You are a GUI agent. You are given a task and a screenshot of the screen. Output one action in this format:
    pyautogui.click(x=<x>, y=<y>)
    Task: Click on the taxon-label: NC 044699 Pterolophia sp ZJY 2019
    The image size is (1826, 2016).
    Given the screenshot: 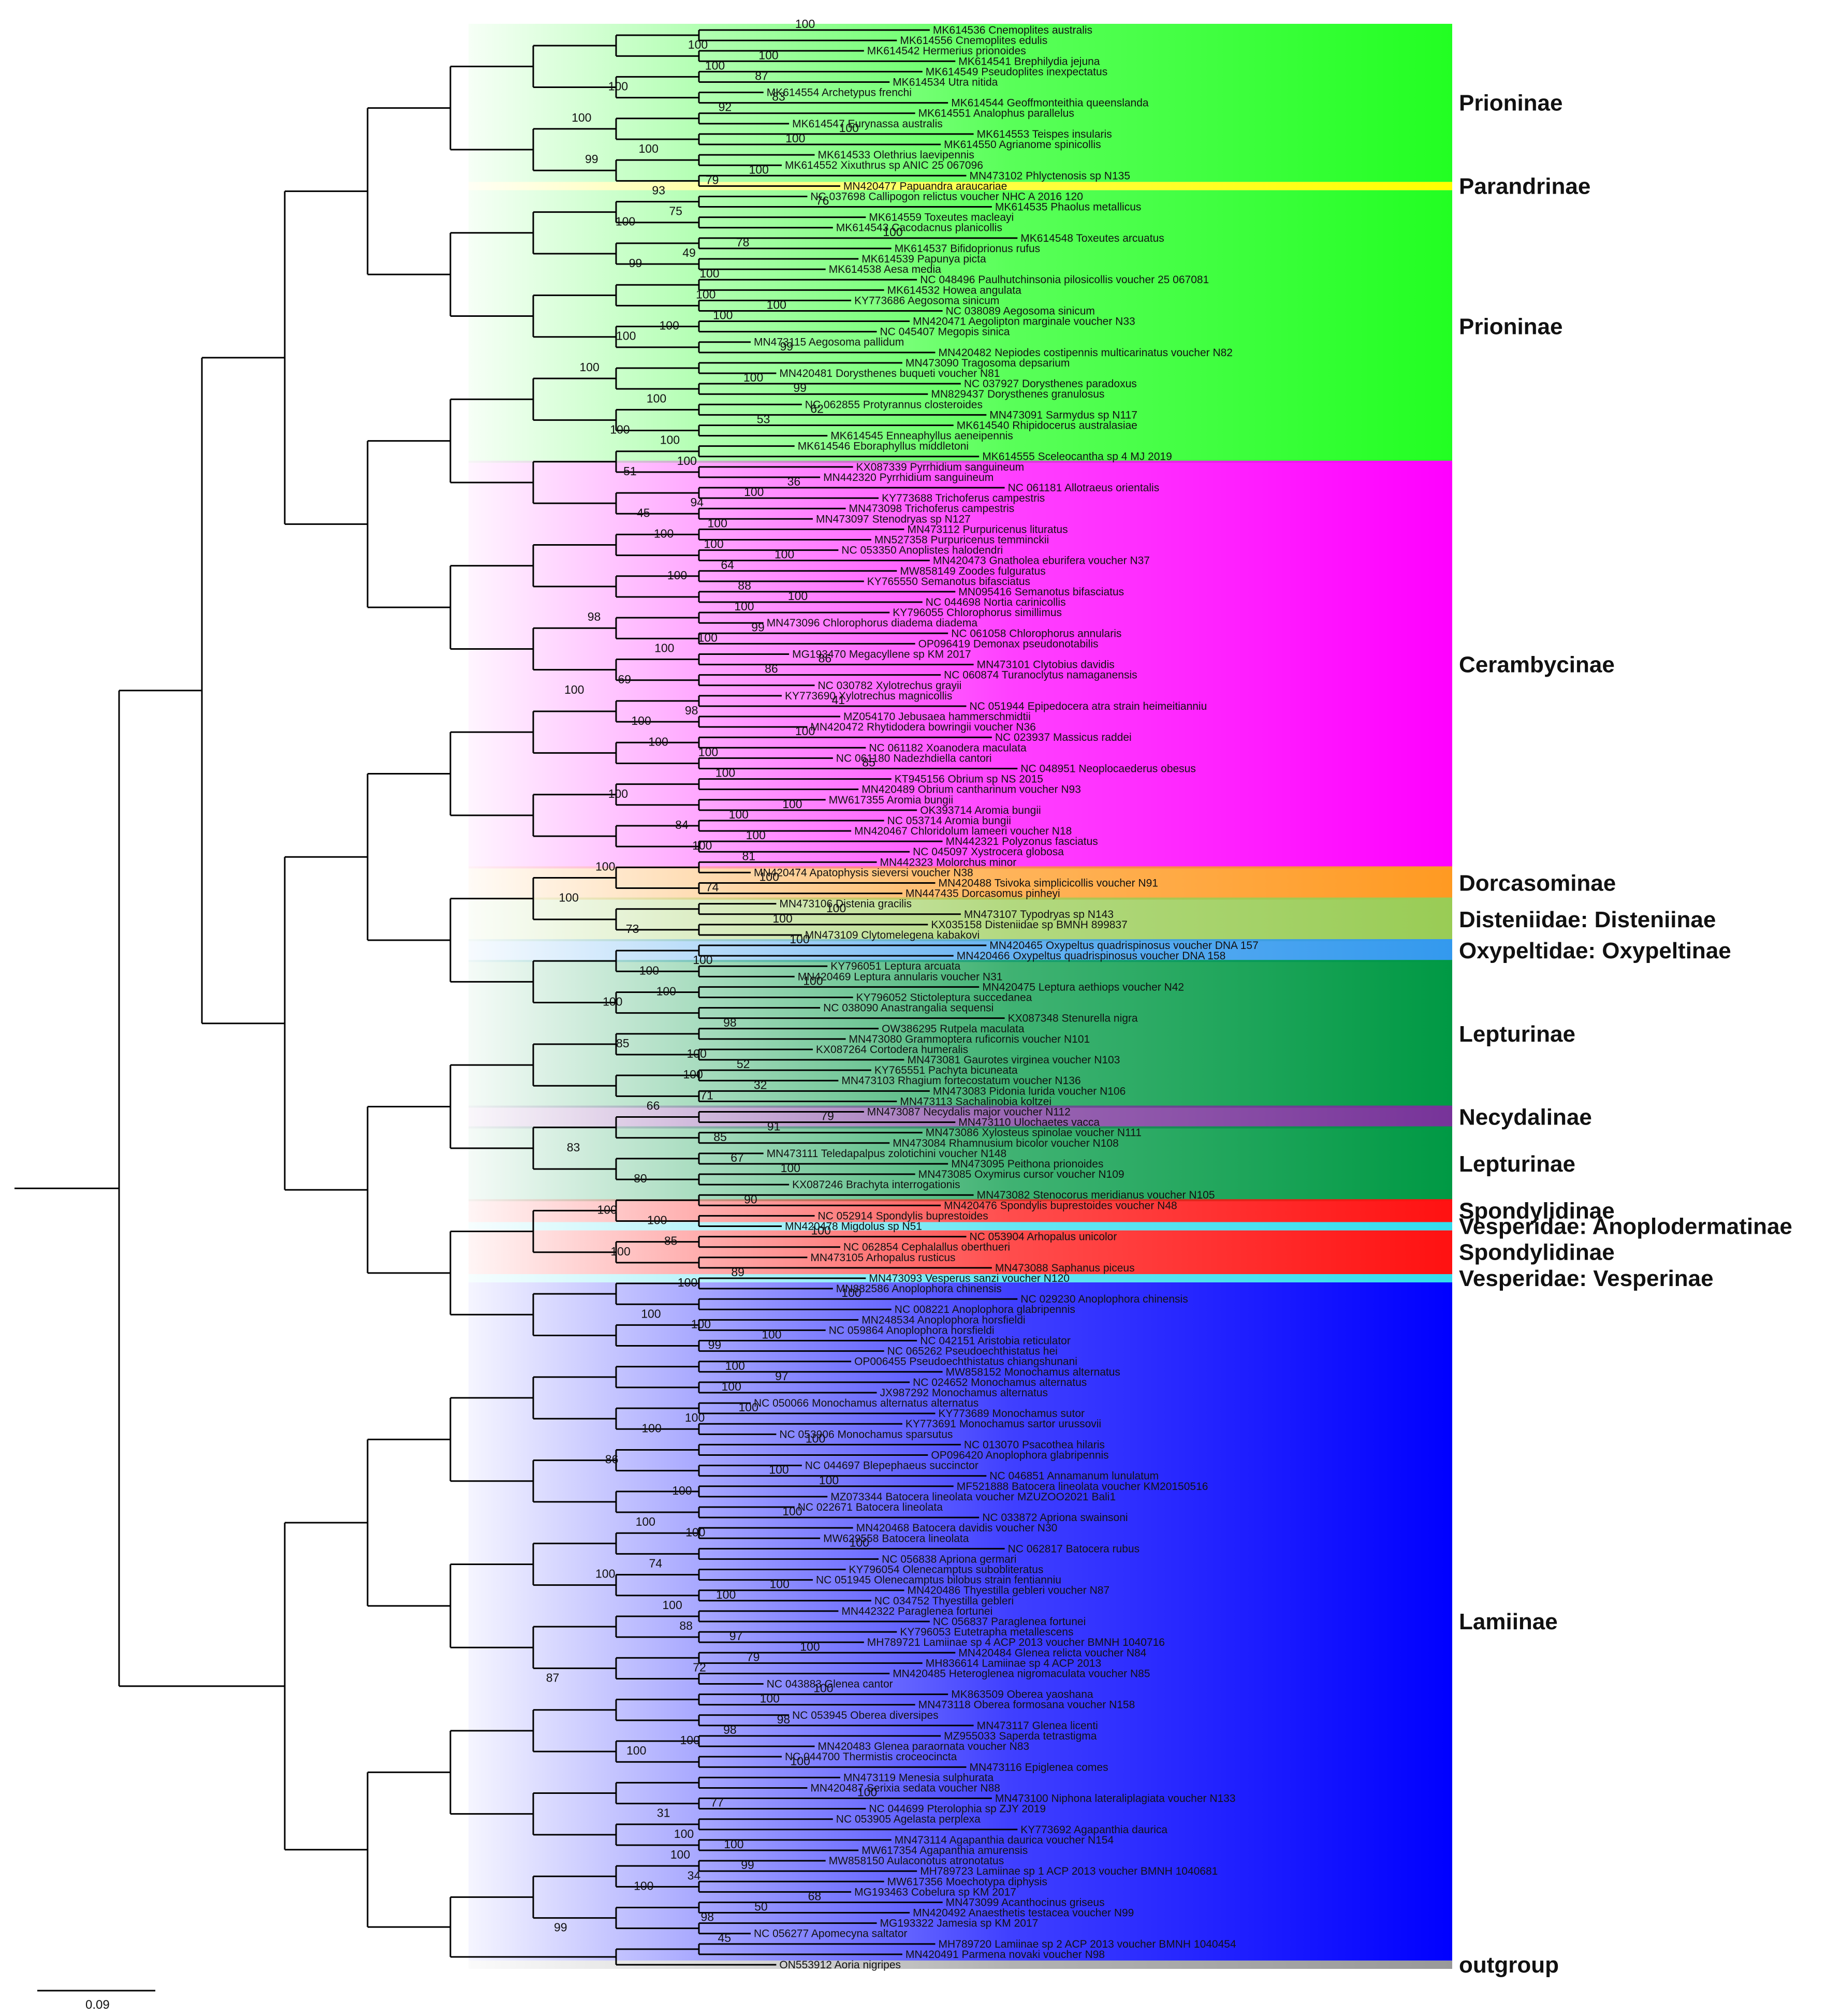 What is the action you would take?
    pyautogui.click(x=957, y=1809)
    